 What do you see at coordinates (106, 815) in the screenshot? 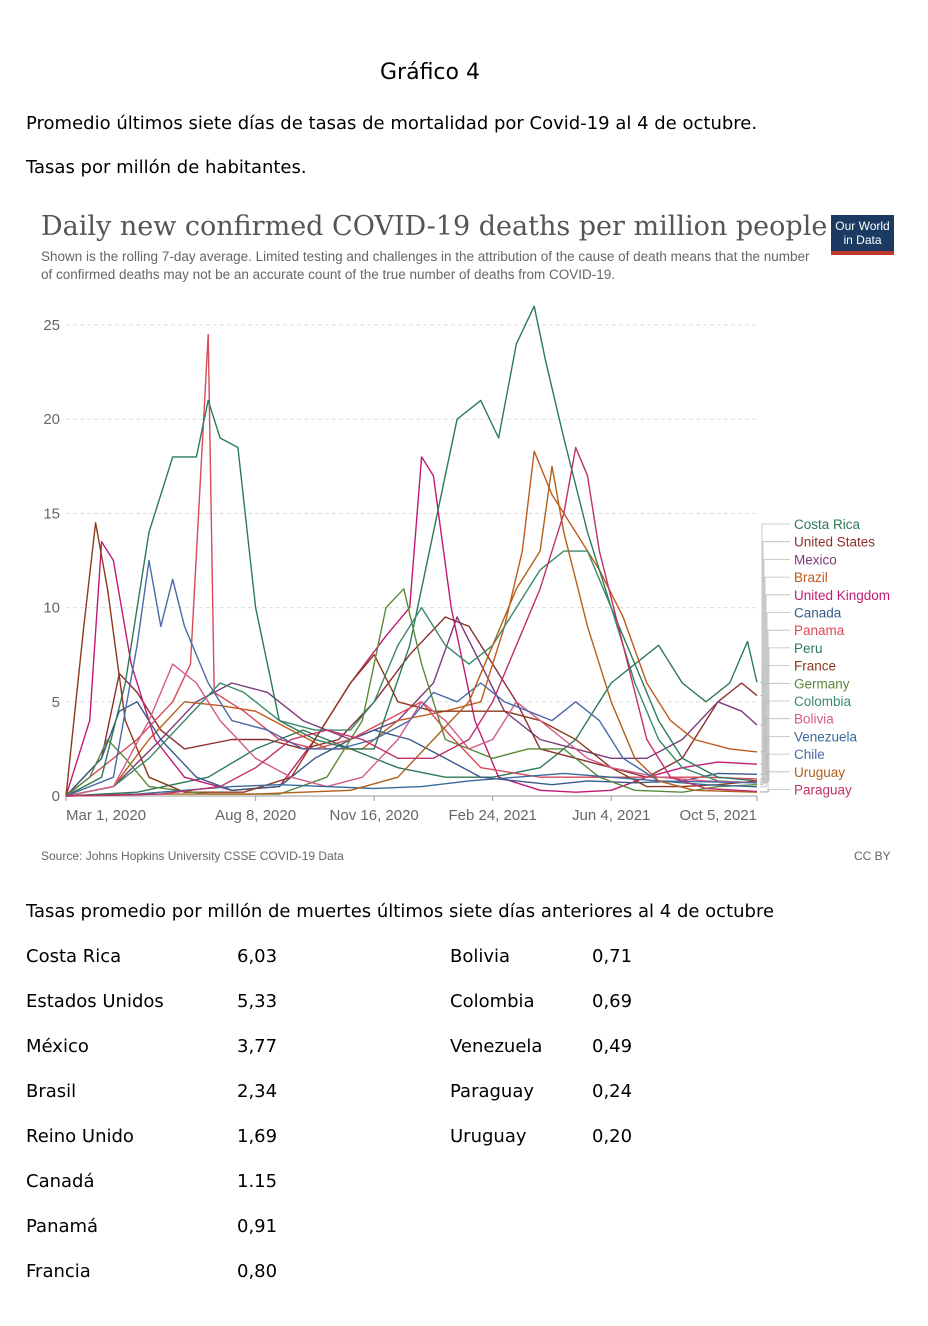
I see `x-tick-label: Mar 1, 2020` at bounding box center [106, 815].